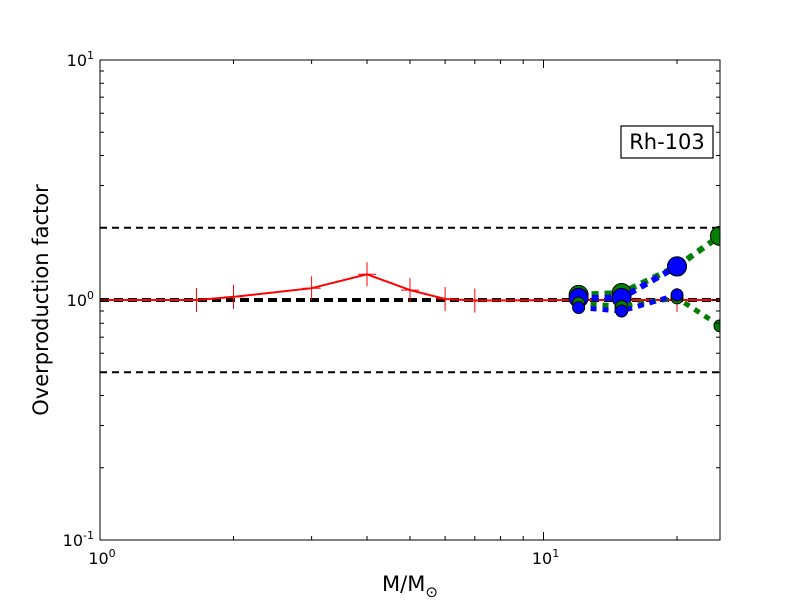 The height and width of the screenshot is (600, 800). What do you see at coordinates (112, 553) in the screenshot?
I see `x-tick-label-0-exponent: 0` at bounding box center [112, 553].